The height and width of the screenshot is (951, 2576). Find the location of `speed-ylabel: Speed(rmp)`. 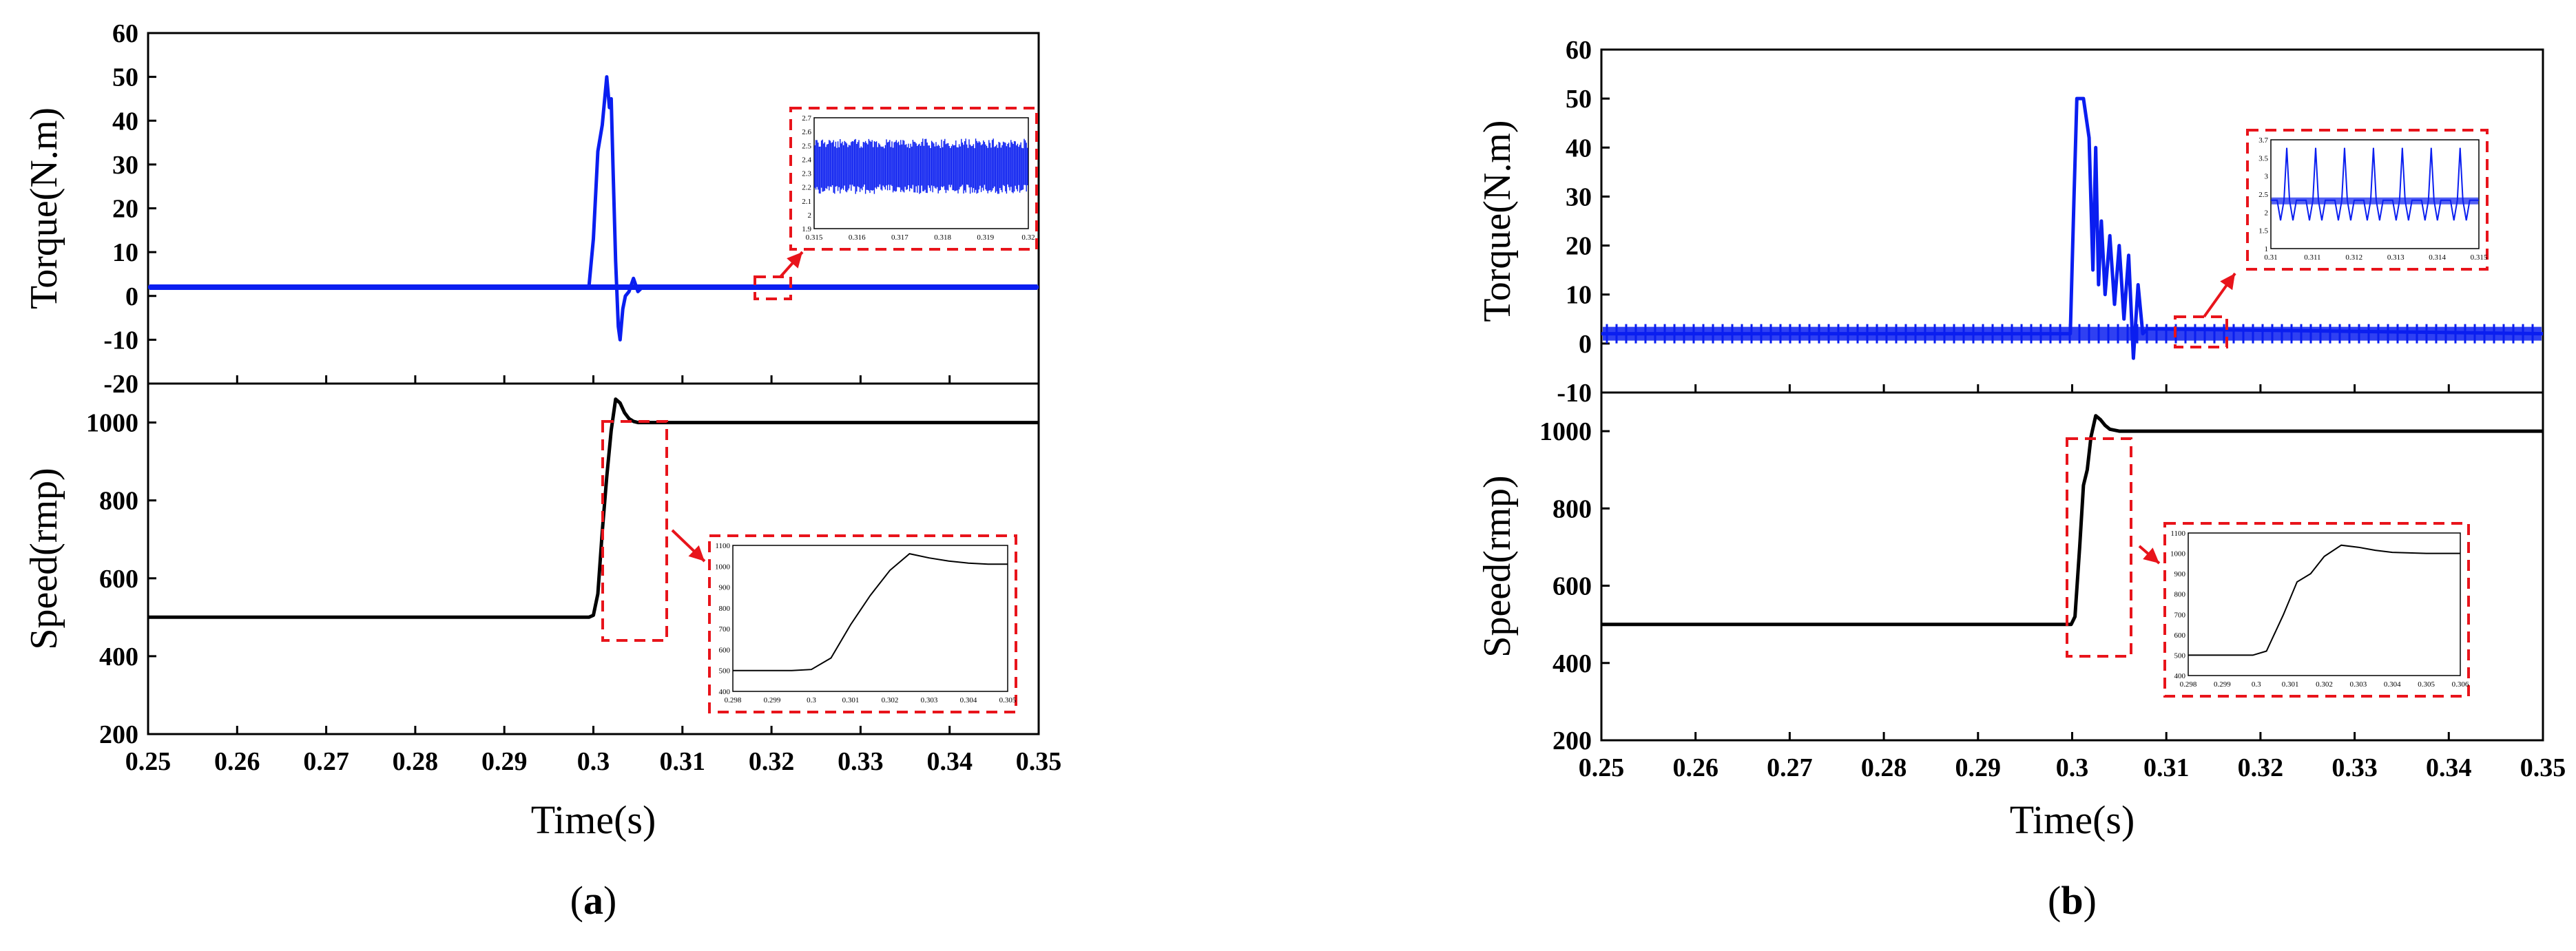

speed-ylabel: Speed(rmp) is located at coordinates (1497, 566).